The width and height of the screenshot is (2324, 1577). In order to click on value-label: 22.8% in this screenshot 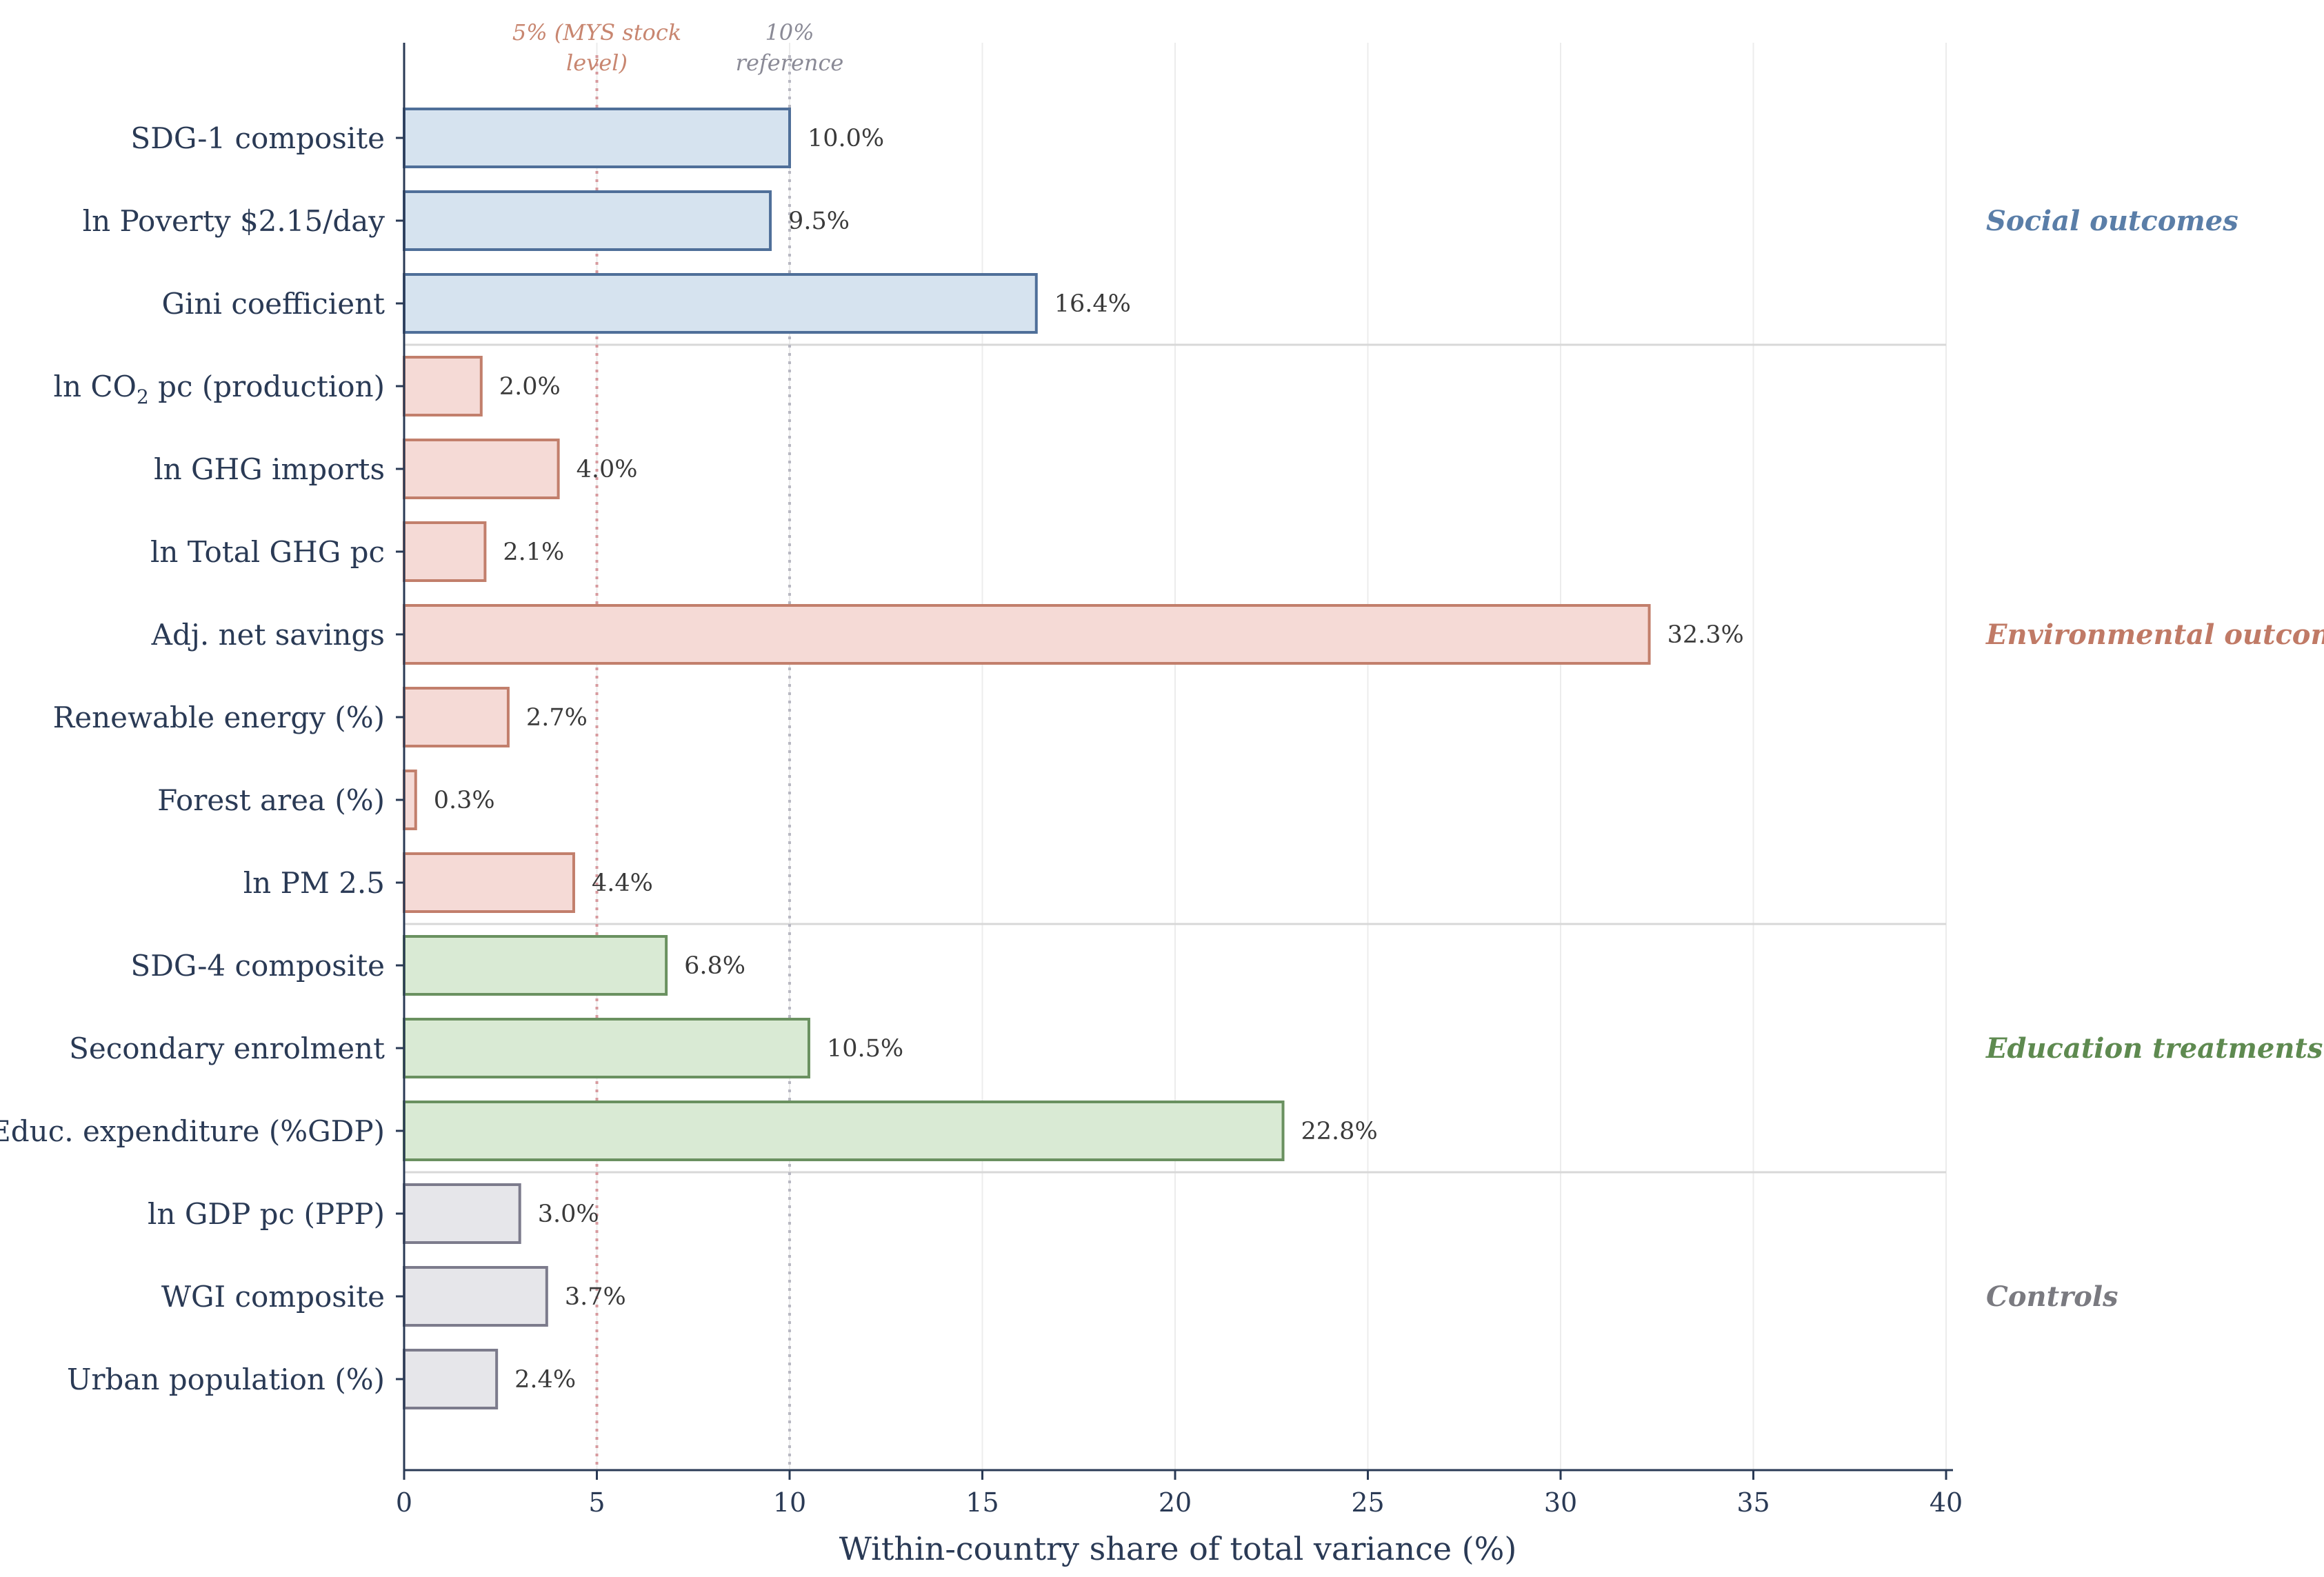, I will do `click(1339, 1131)`.